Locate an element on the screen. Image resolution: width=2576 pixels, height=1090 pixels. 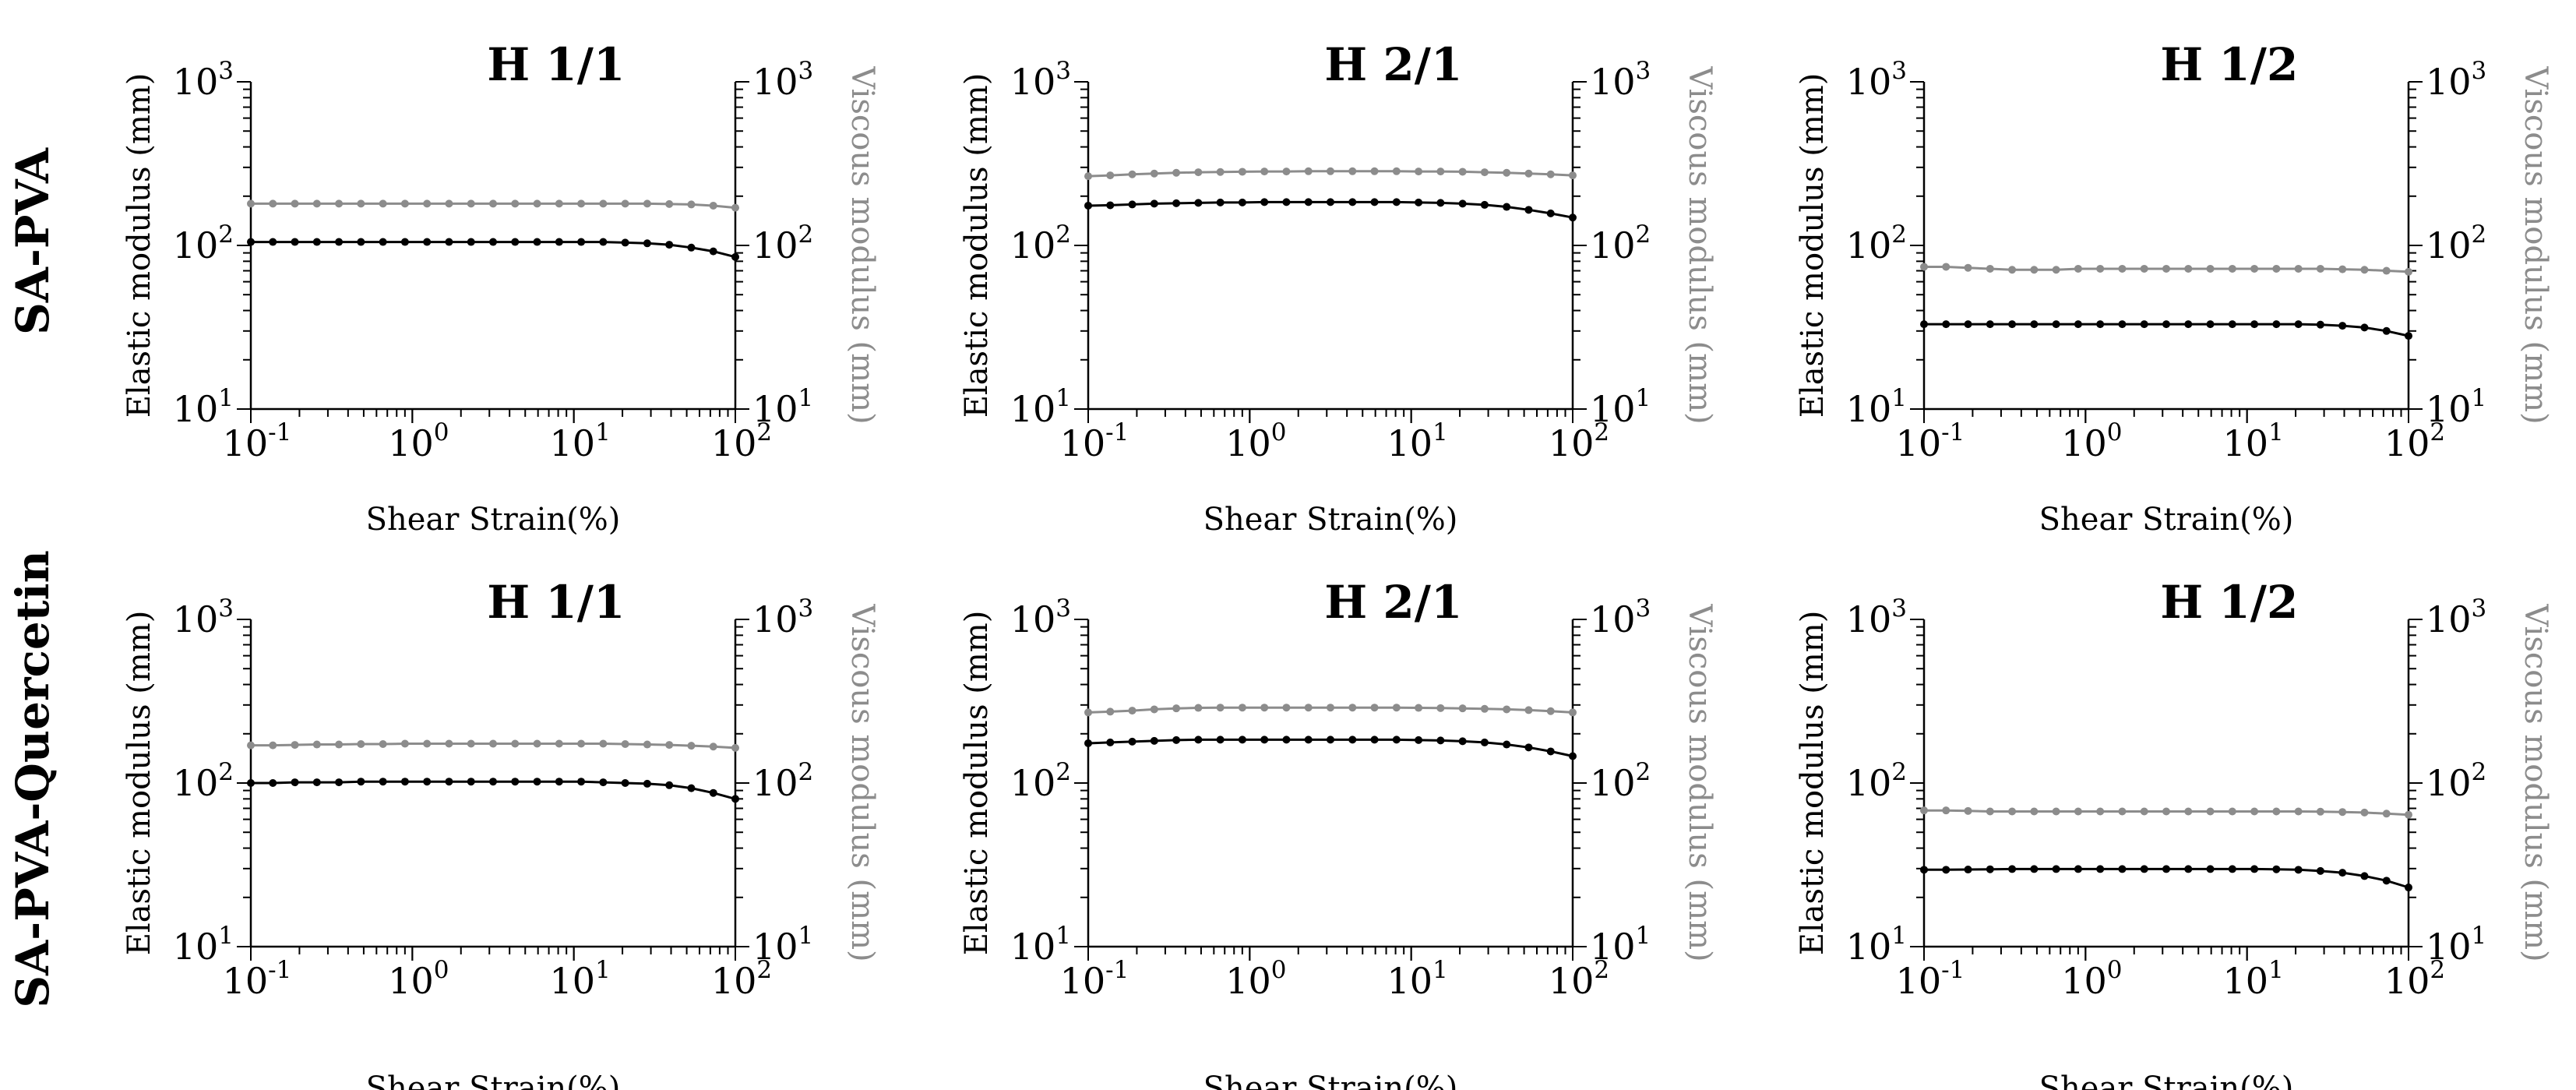
panel-title: H 1/2 is located at coordinates (2229, 64).